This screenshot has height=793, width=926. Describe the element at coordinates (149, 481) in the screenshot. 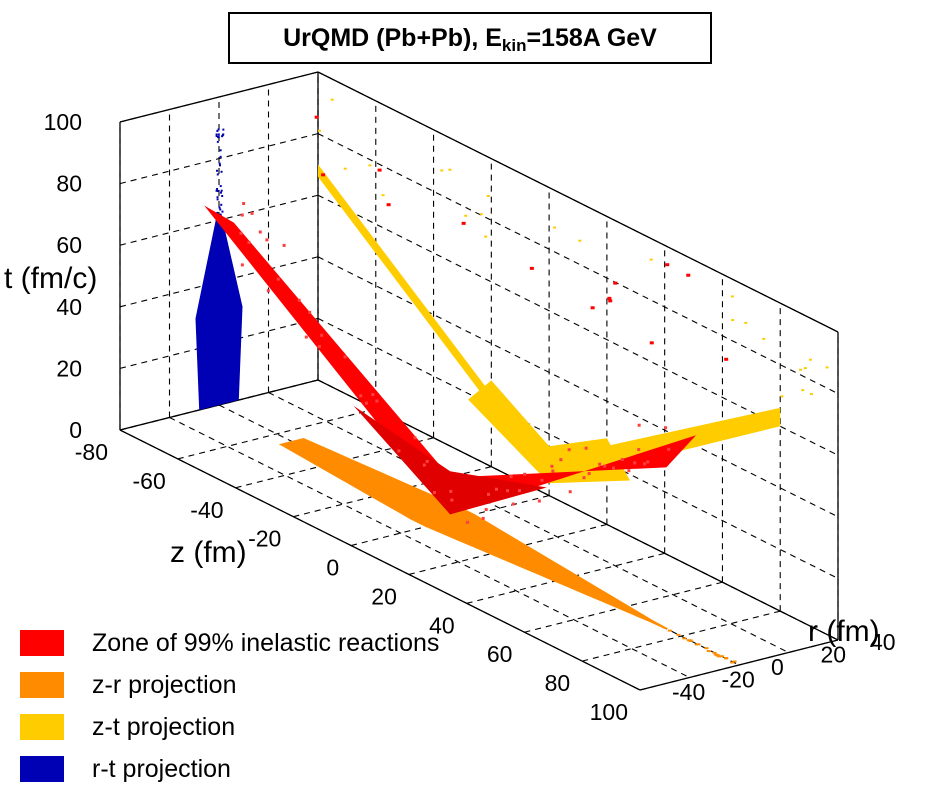

I see `tick-label-z--60: -60` at that location.